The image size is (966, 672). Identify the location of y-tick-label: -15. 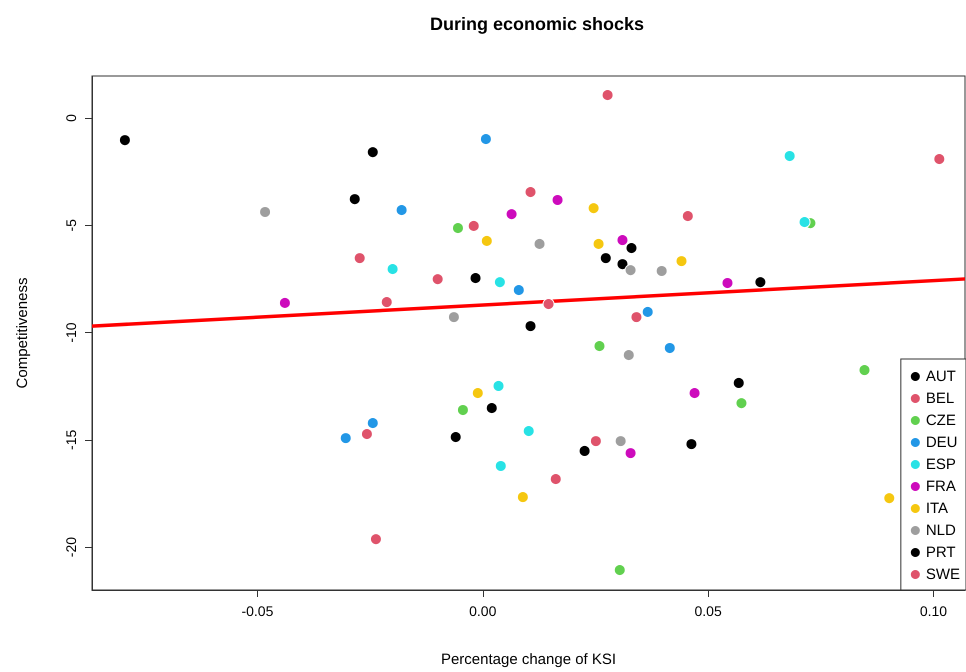
(71, 440).